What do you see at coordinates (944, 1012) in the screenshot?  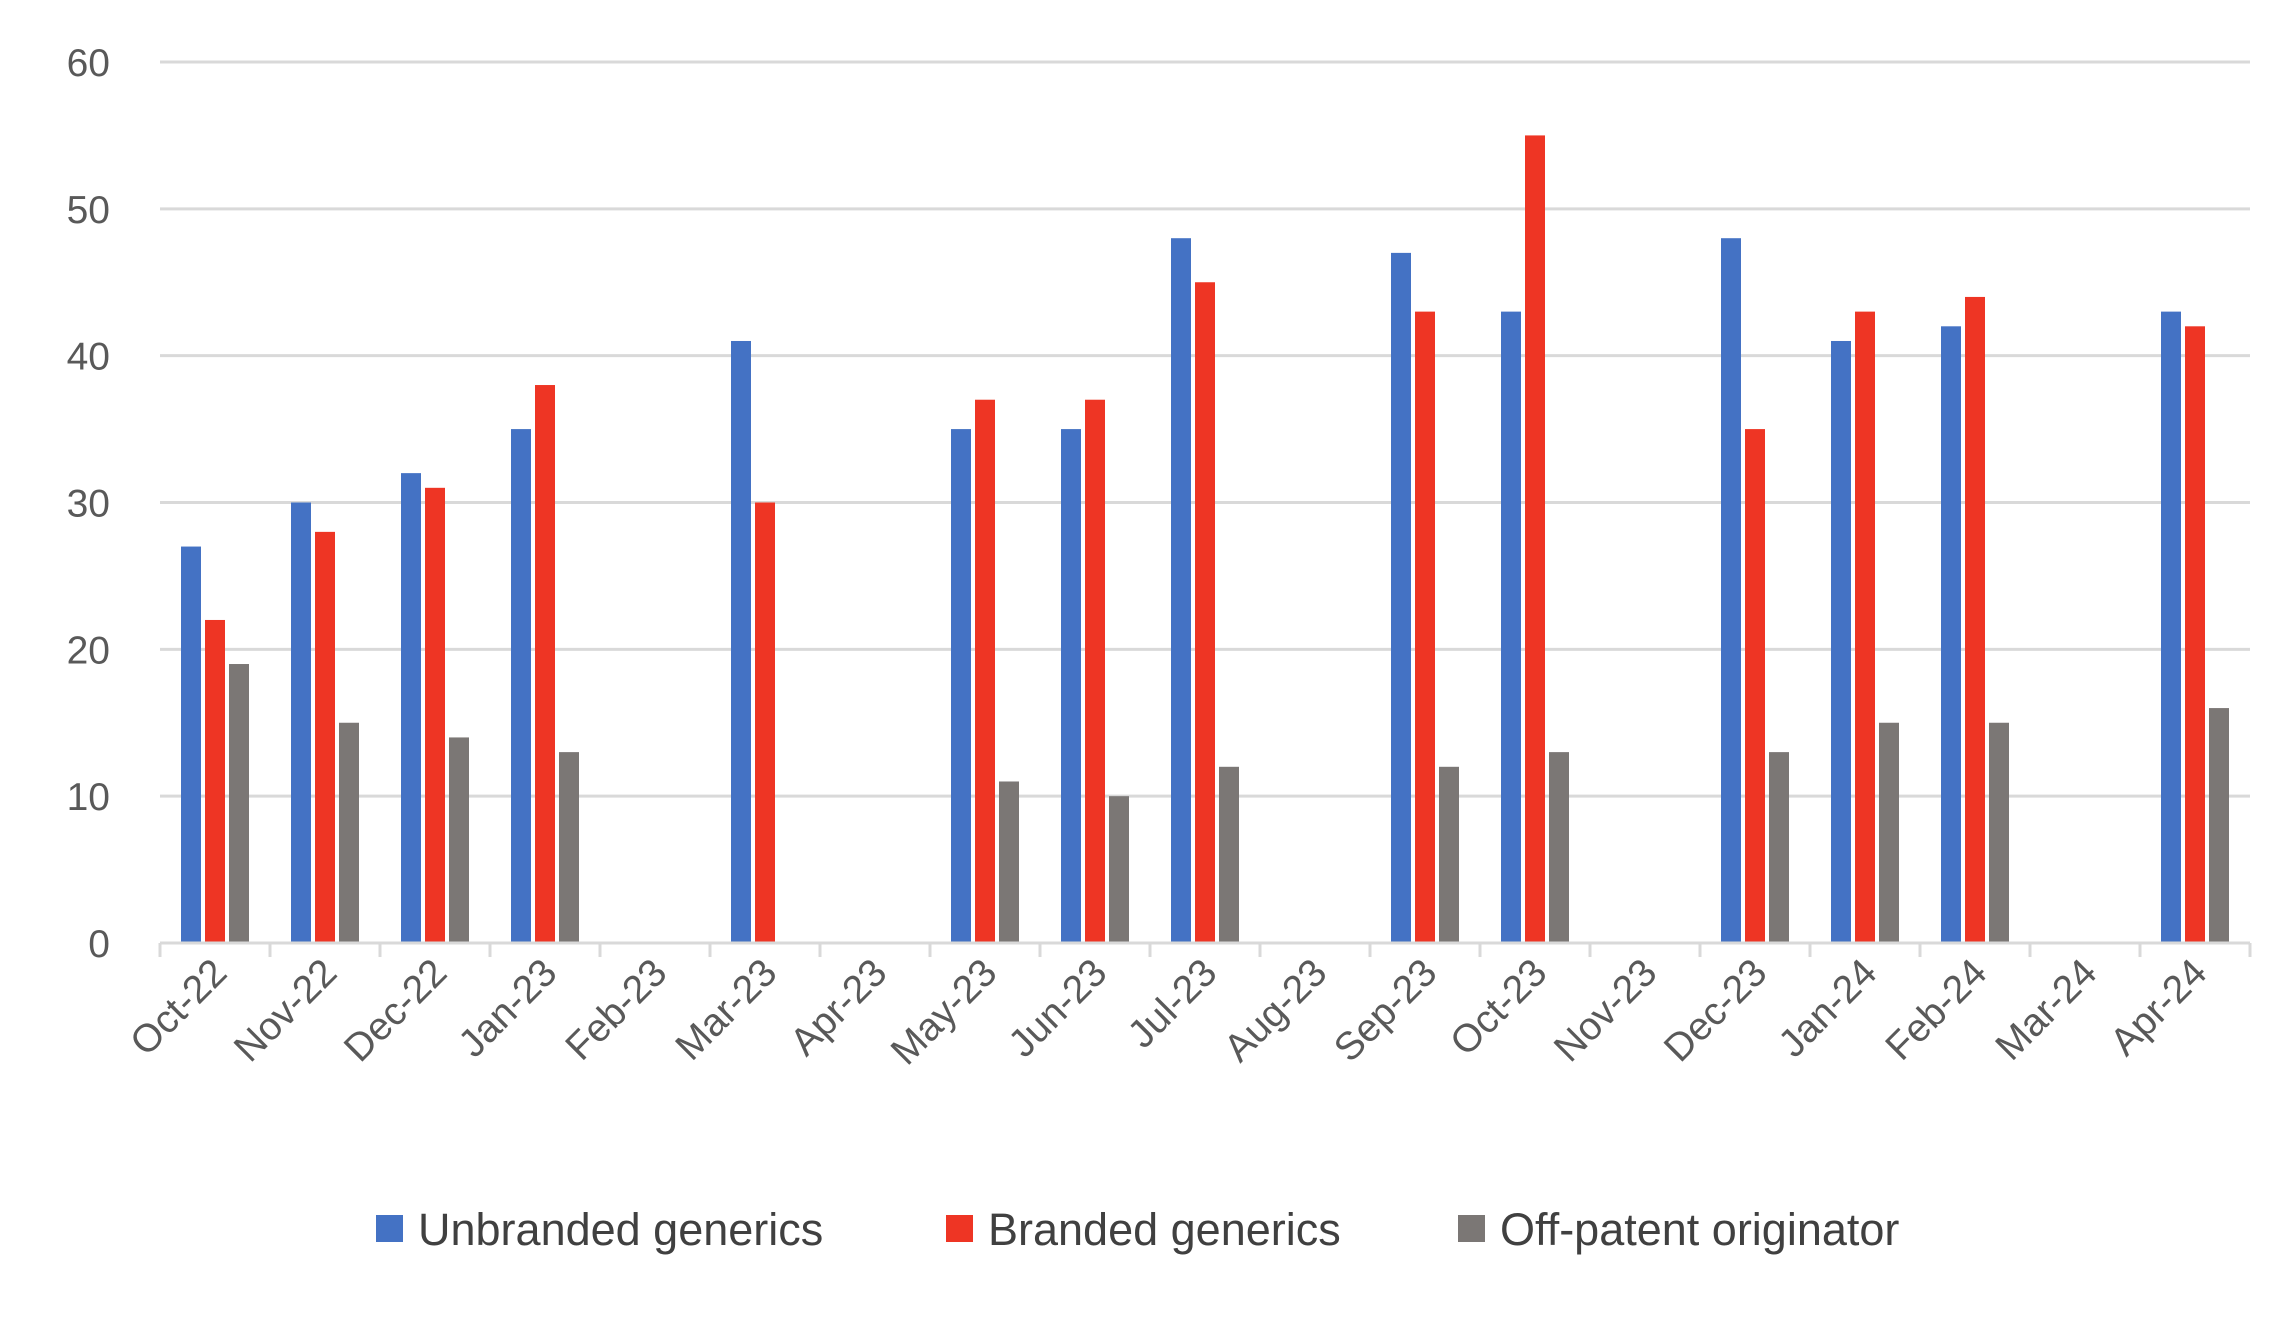 I see `x-tick-label: May-23` at bounding box center [944, 1012].